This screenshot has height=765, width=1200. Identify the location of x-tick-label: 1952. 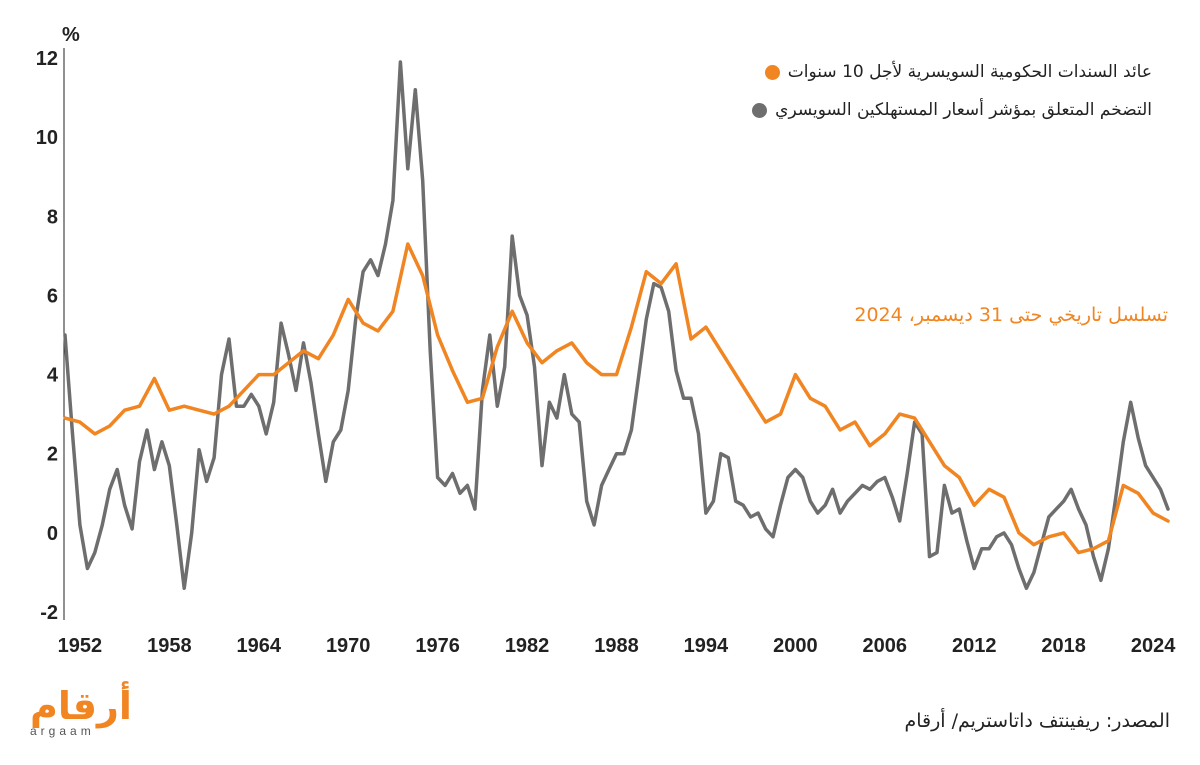
(80, 646).